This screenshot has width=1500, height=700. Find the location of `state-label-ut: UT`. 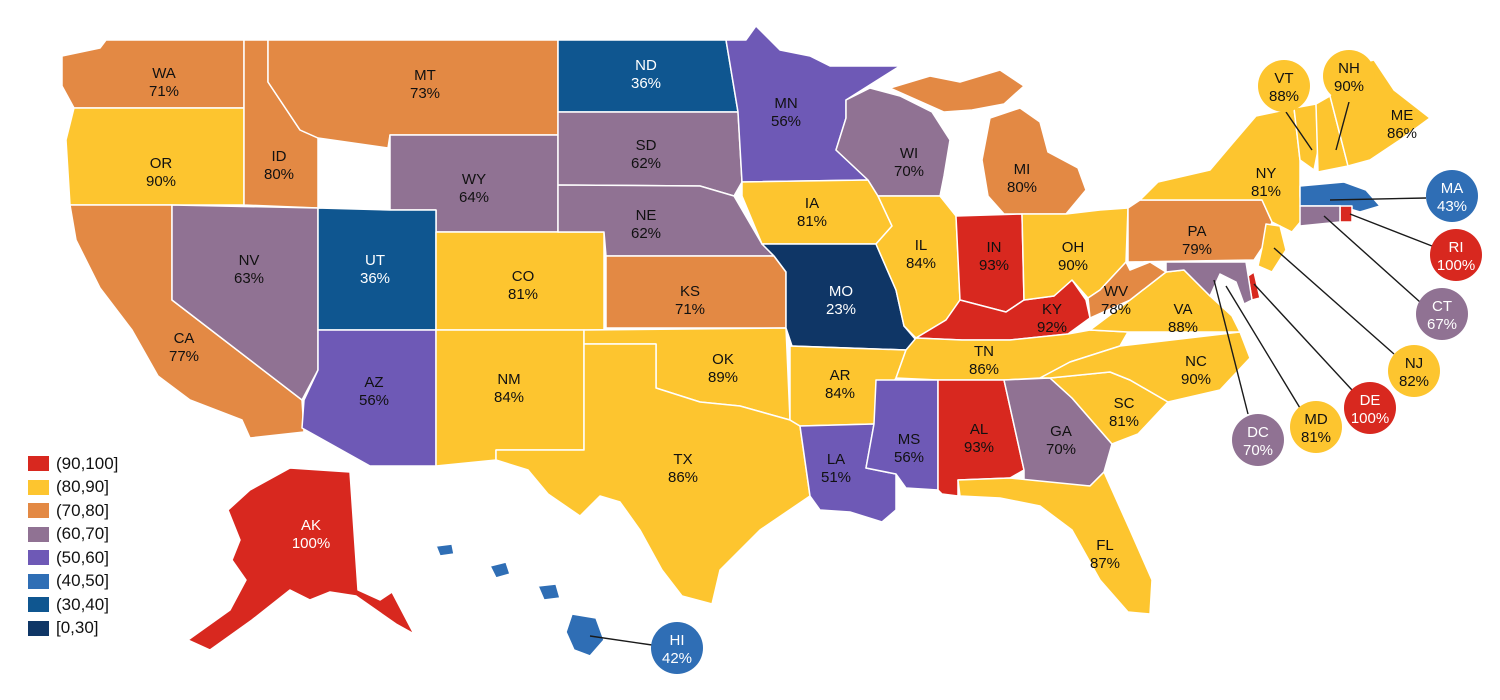

state-label-ut: UT is located at coordinates (375, 260).